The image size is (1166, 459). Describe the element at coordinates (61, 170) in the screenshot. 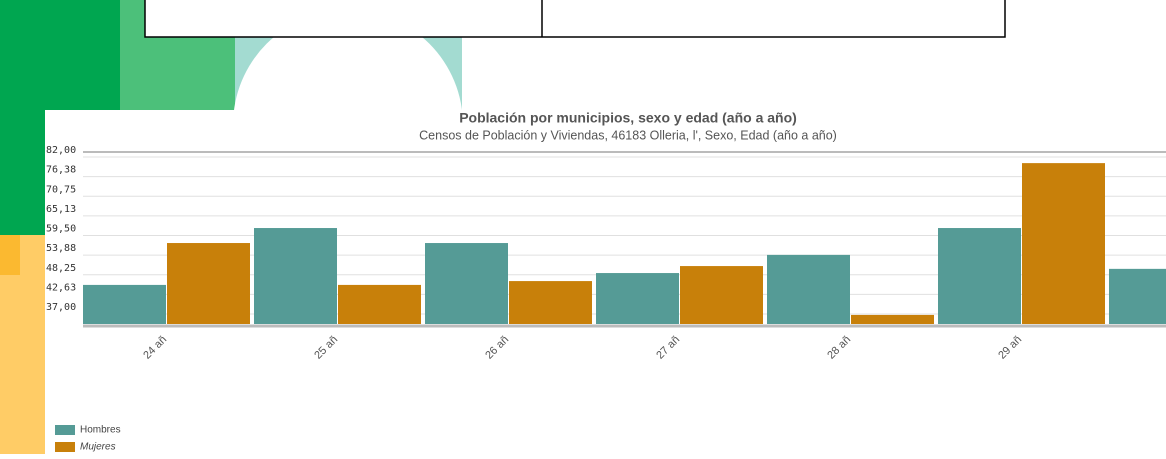

I see `y-tick-label: 76,38` at that location.